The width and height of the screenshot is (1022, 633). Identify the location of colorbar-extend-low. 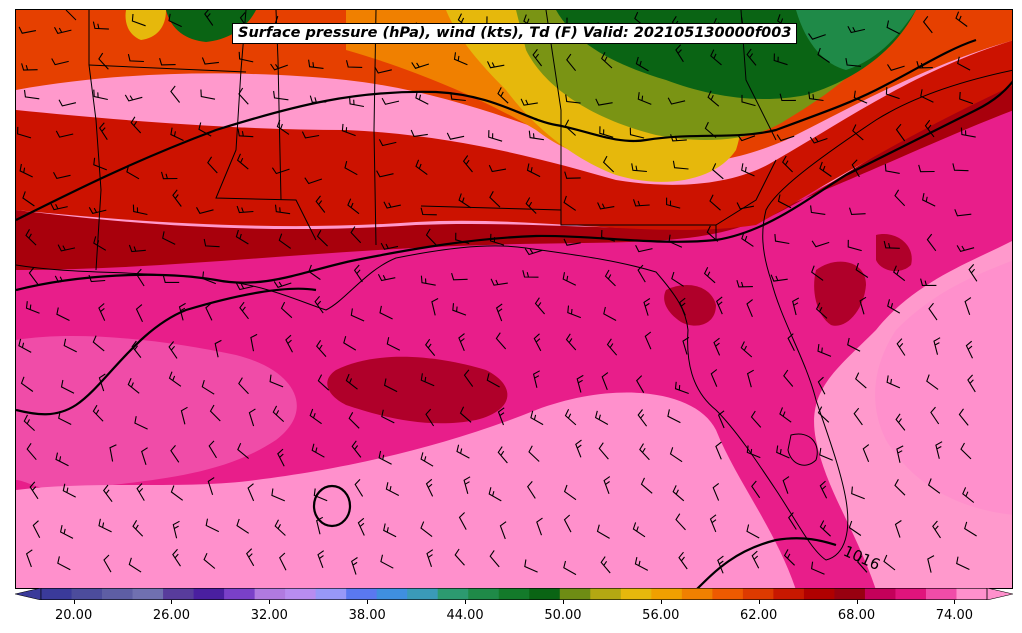
(28, 594).